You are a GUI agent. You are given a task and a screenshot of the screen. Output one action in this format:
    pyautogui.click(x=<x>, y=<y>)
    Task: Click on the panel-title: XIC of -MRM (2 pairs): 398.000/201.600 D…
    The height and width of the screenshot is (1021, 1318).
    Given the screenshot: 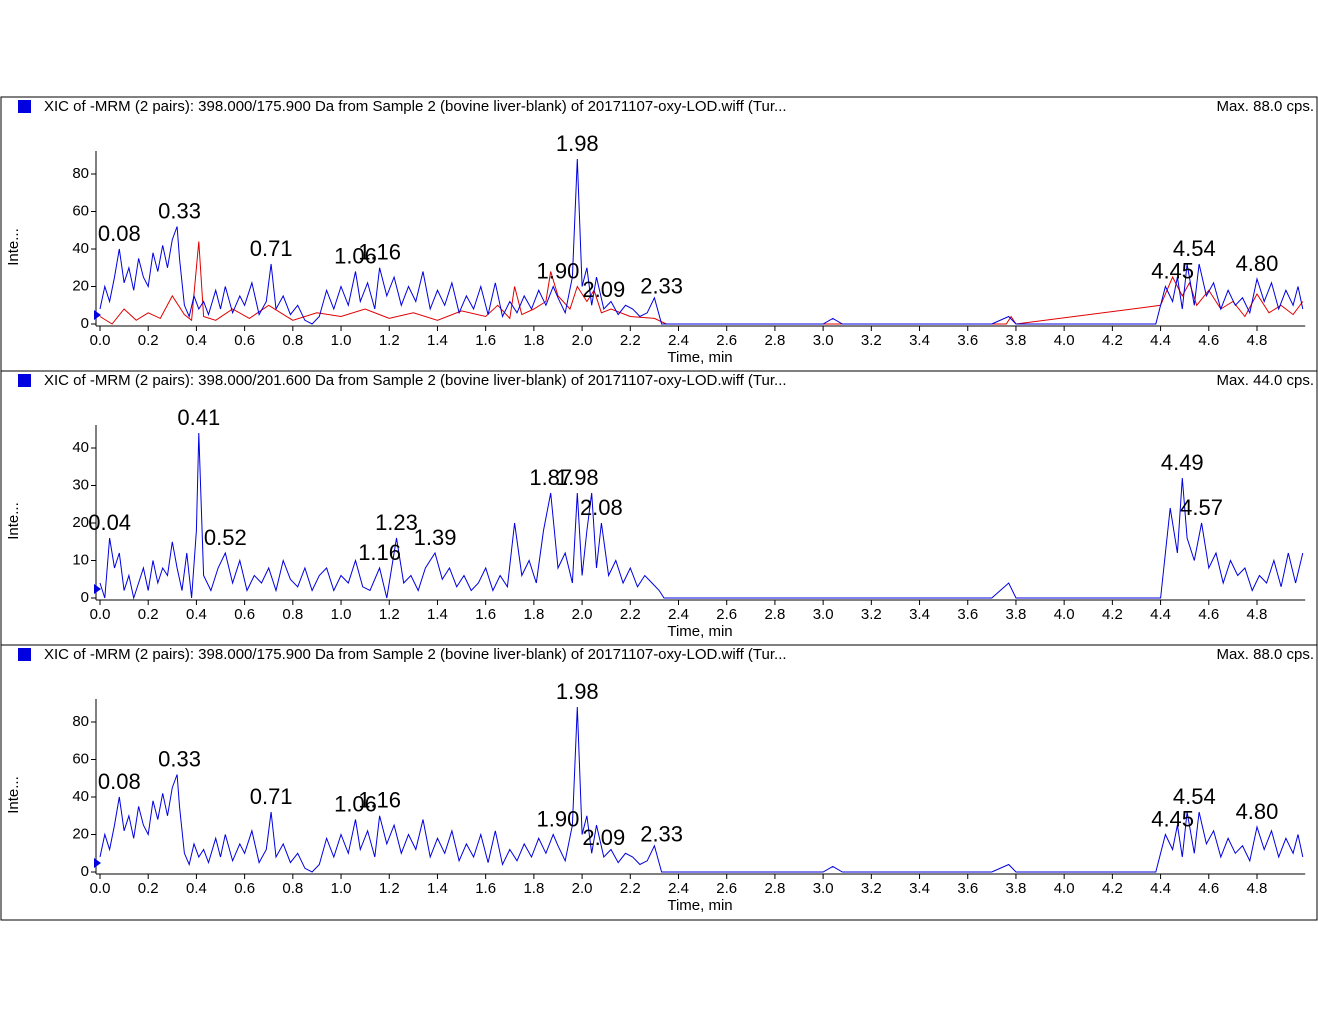 What is the action you would take?
    pyautogui.click(x=415, y=380)
    